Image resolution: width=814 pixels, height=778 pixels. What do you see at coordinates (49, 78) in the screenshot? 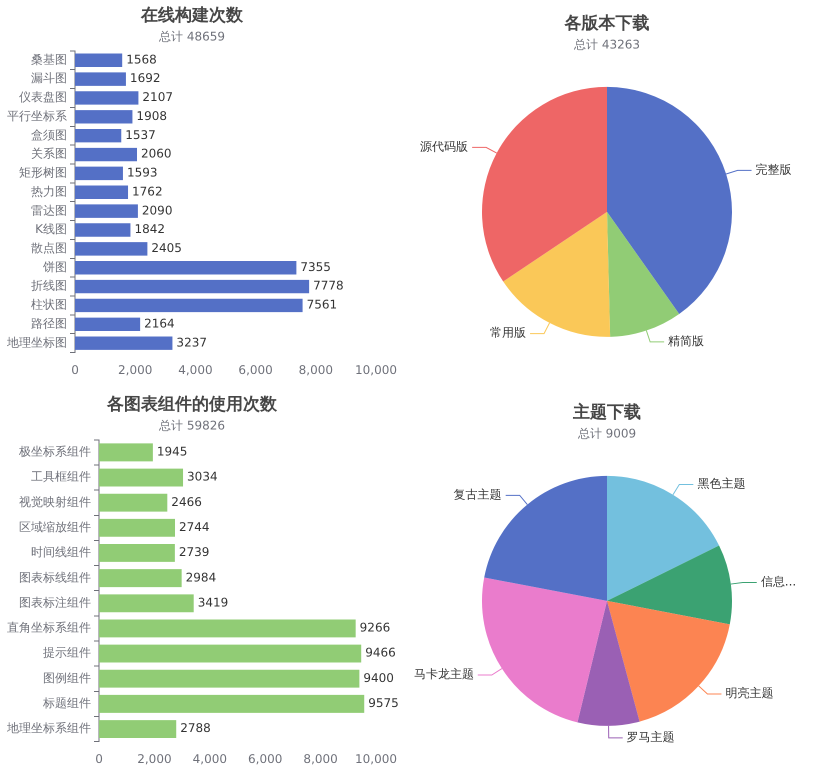
I see `y-tick-label: 漏斗图` at bounding box center [49, 78].